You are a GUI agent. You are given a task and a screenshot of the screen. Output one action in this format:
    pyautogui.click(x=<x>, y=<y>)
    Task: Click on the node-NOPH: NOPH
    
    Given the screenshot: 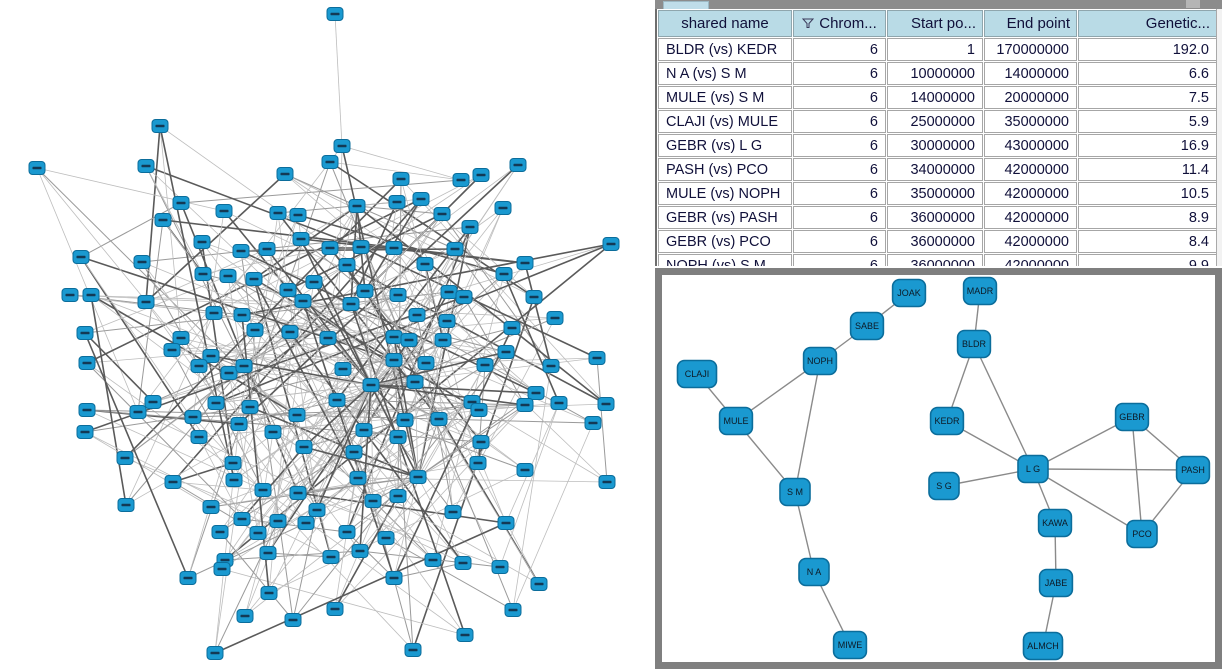 What is the action you would take?
    pyautogui.click(x=820, y=361)
    